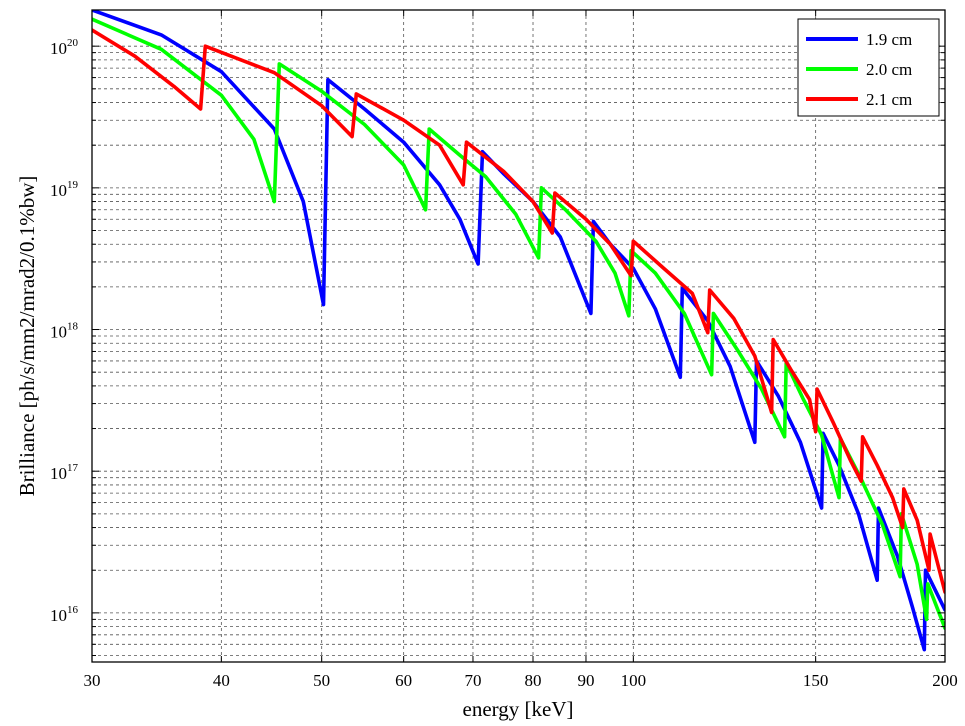 Image resolution: width=965 pixels, height=726 pixels. Describe the element at coordinates (889, 39) in the screenshot. I see `legend-label-1-9cm: 1.9 cm` at that location.